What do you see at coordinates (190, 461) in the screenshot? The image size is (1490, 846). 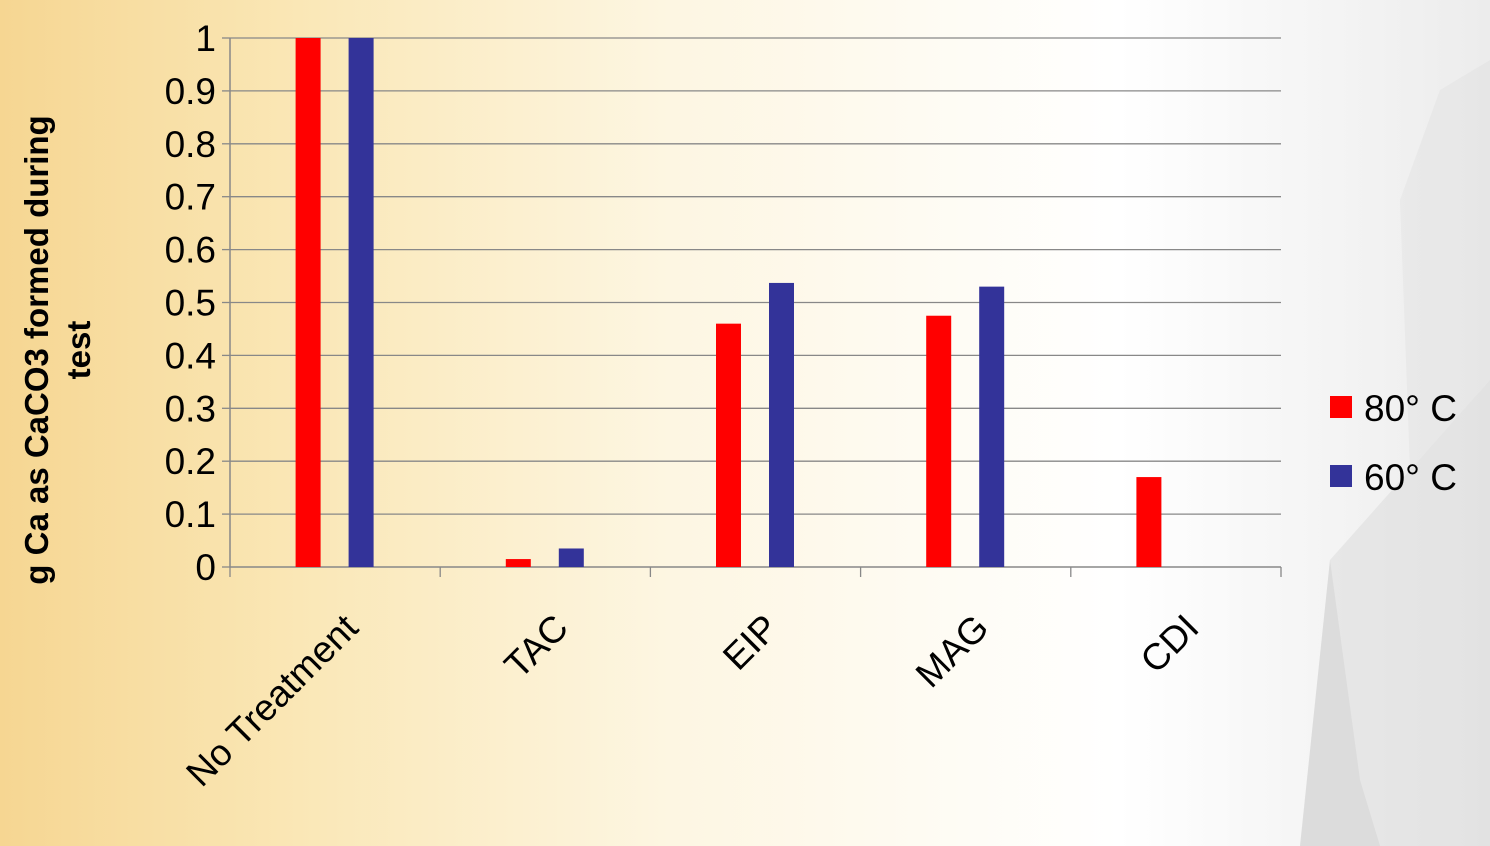 I see `y-tick-label: 0.2` at bounding box center [190, 461].